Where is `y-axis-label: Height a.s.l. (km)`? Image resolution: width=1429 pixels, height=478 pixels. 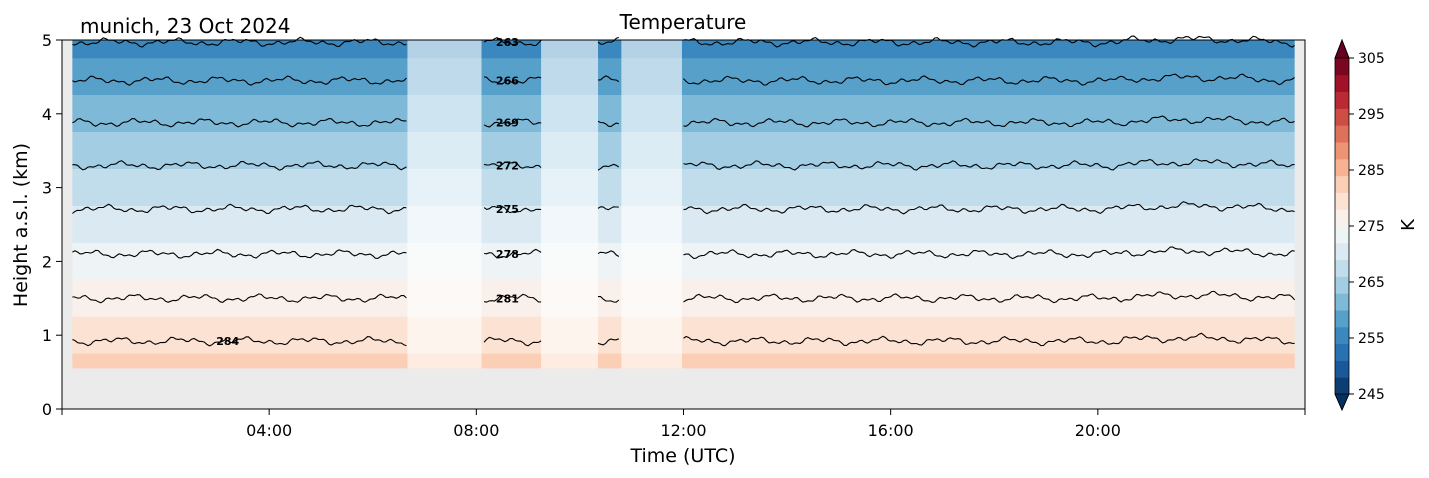
y-axis-label: Height a.s.l. (km) is located at coordinates (21, 225).